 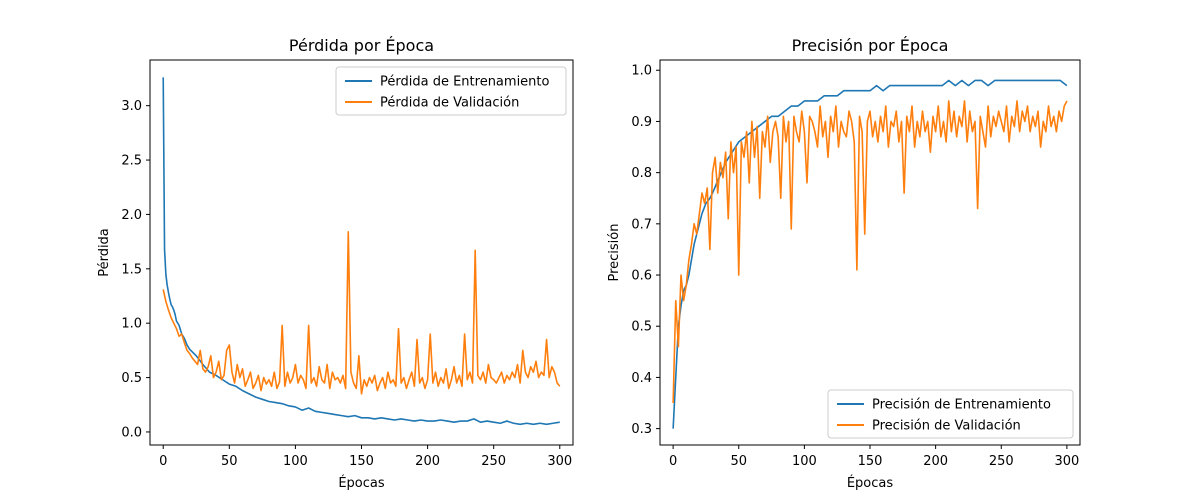 What do you see at coordinates (641, 429) in the screenshot?
I see `y-tick-label: 0.3` at bounding box center [641, 429].